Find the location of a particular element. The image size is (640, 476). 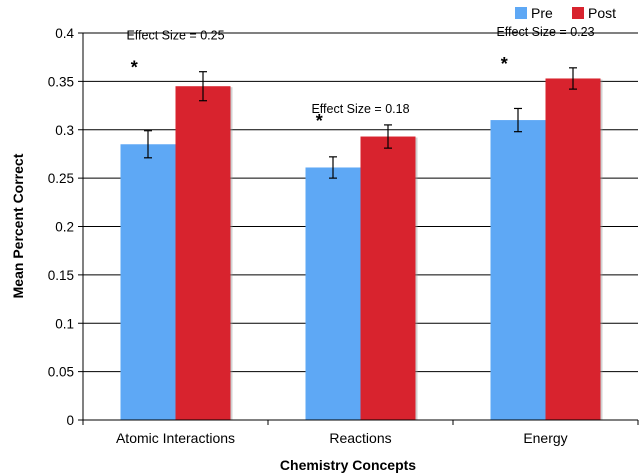

legend-label-post: Post is located at coordinates (602, 13).